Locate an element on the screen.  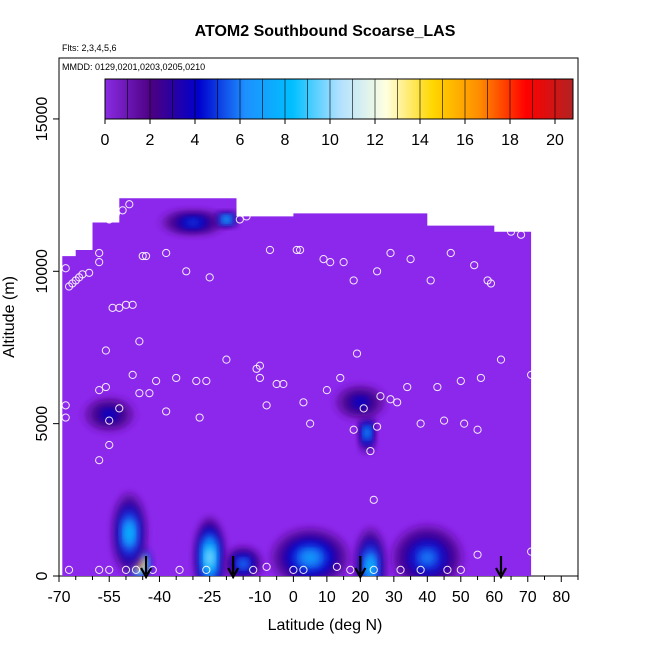
x-axis-label: Latitude (deg N) is located at coordinates (325, 625).